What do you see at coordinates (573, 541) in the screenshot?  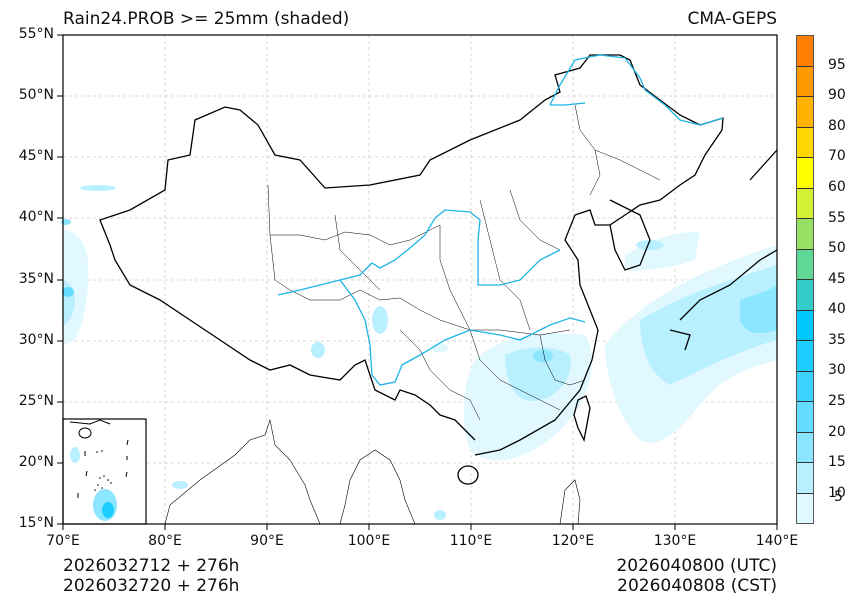 I see `xtick-label: 120°E` at bounding box center [573, 541].